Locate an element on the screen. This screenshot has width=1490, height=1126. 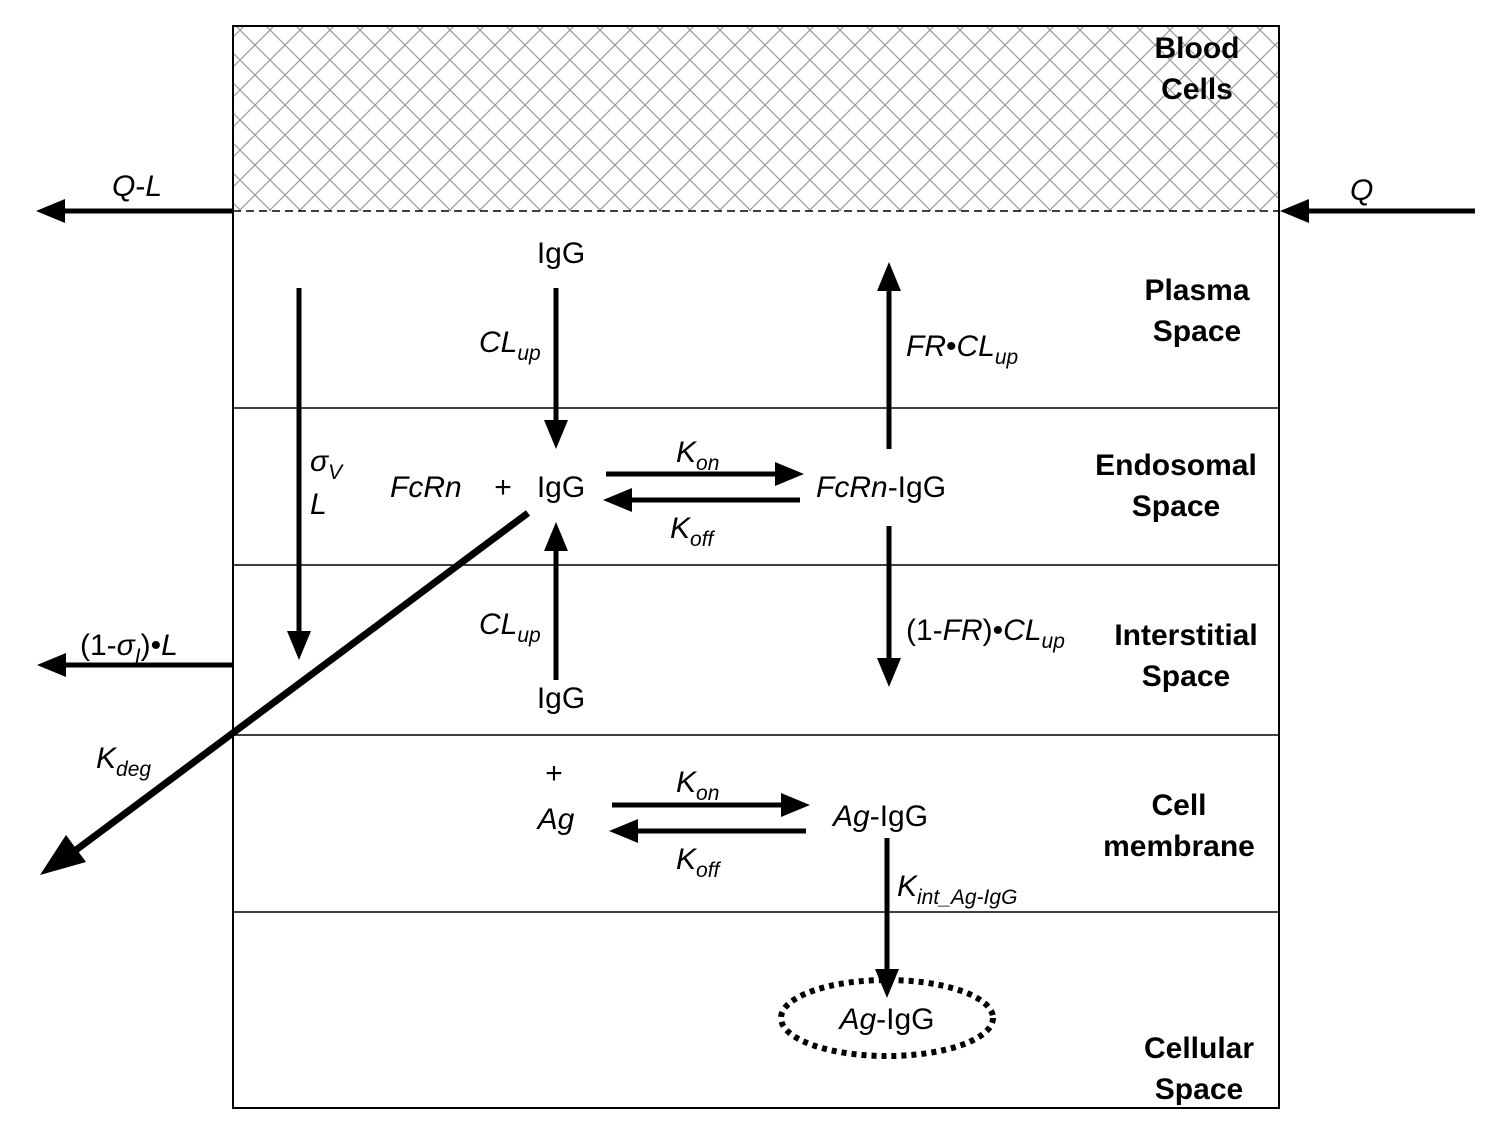
interstitial-cl-up-arrowhead is located at coordinates (556, 536).